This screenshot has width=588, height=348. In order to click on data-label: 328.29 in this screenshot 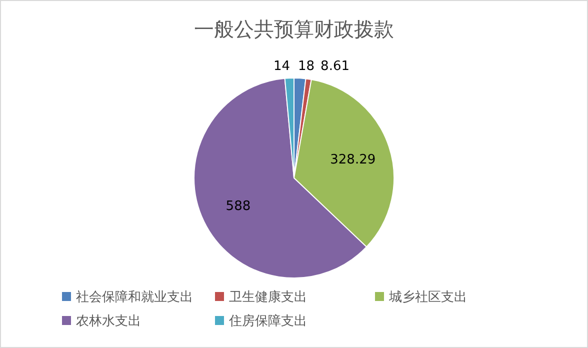, I will do `click(353, 160)`.